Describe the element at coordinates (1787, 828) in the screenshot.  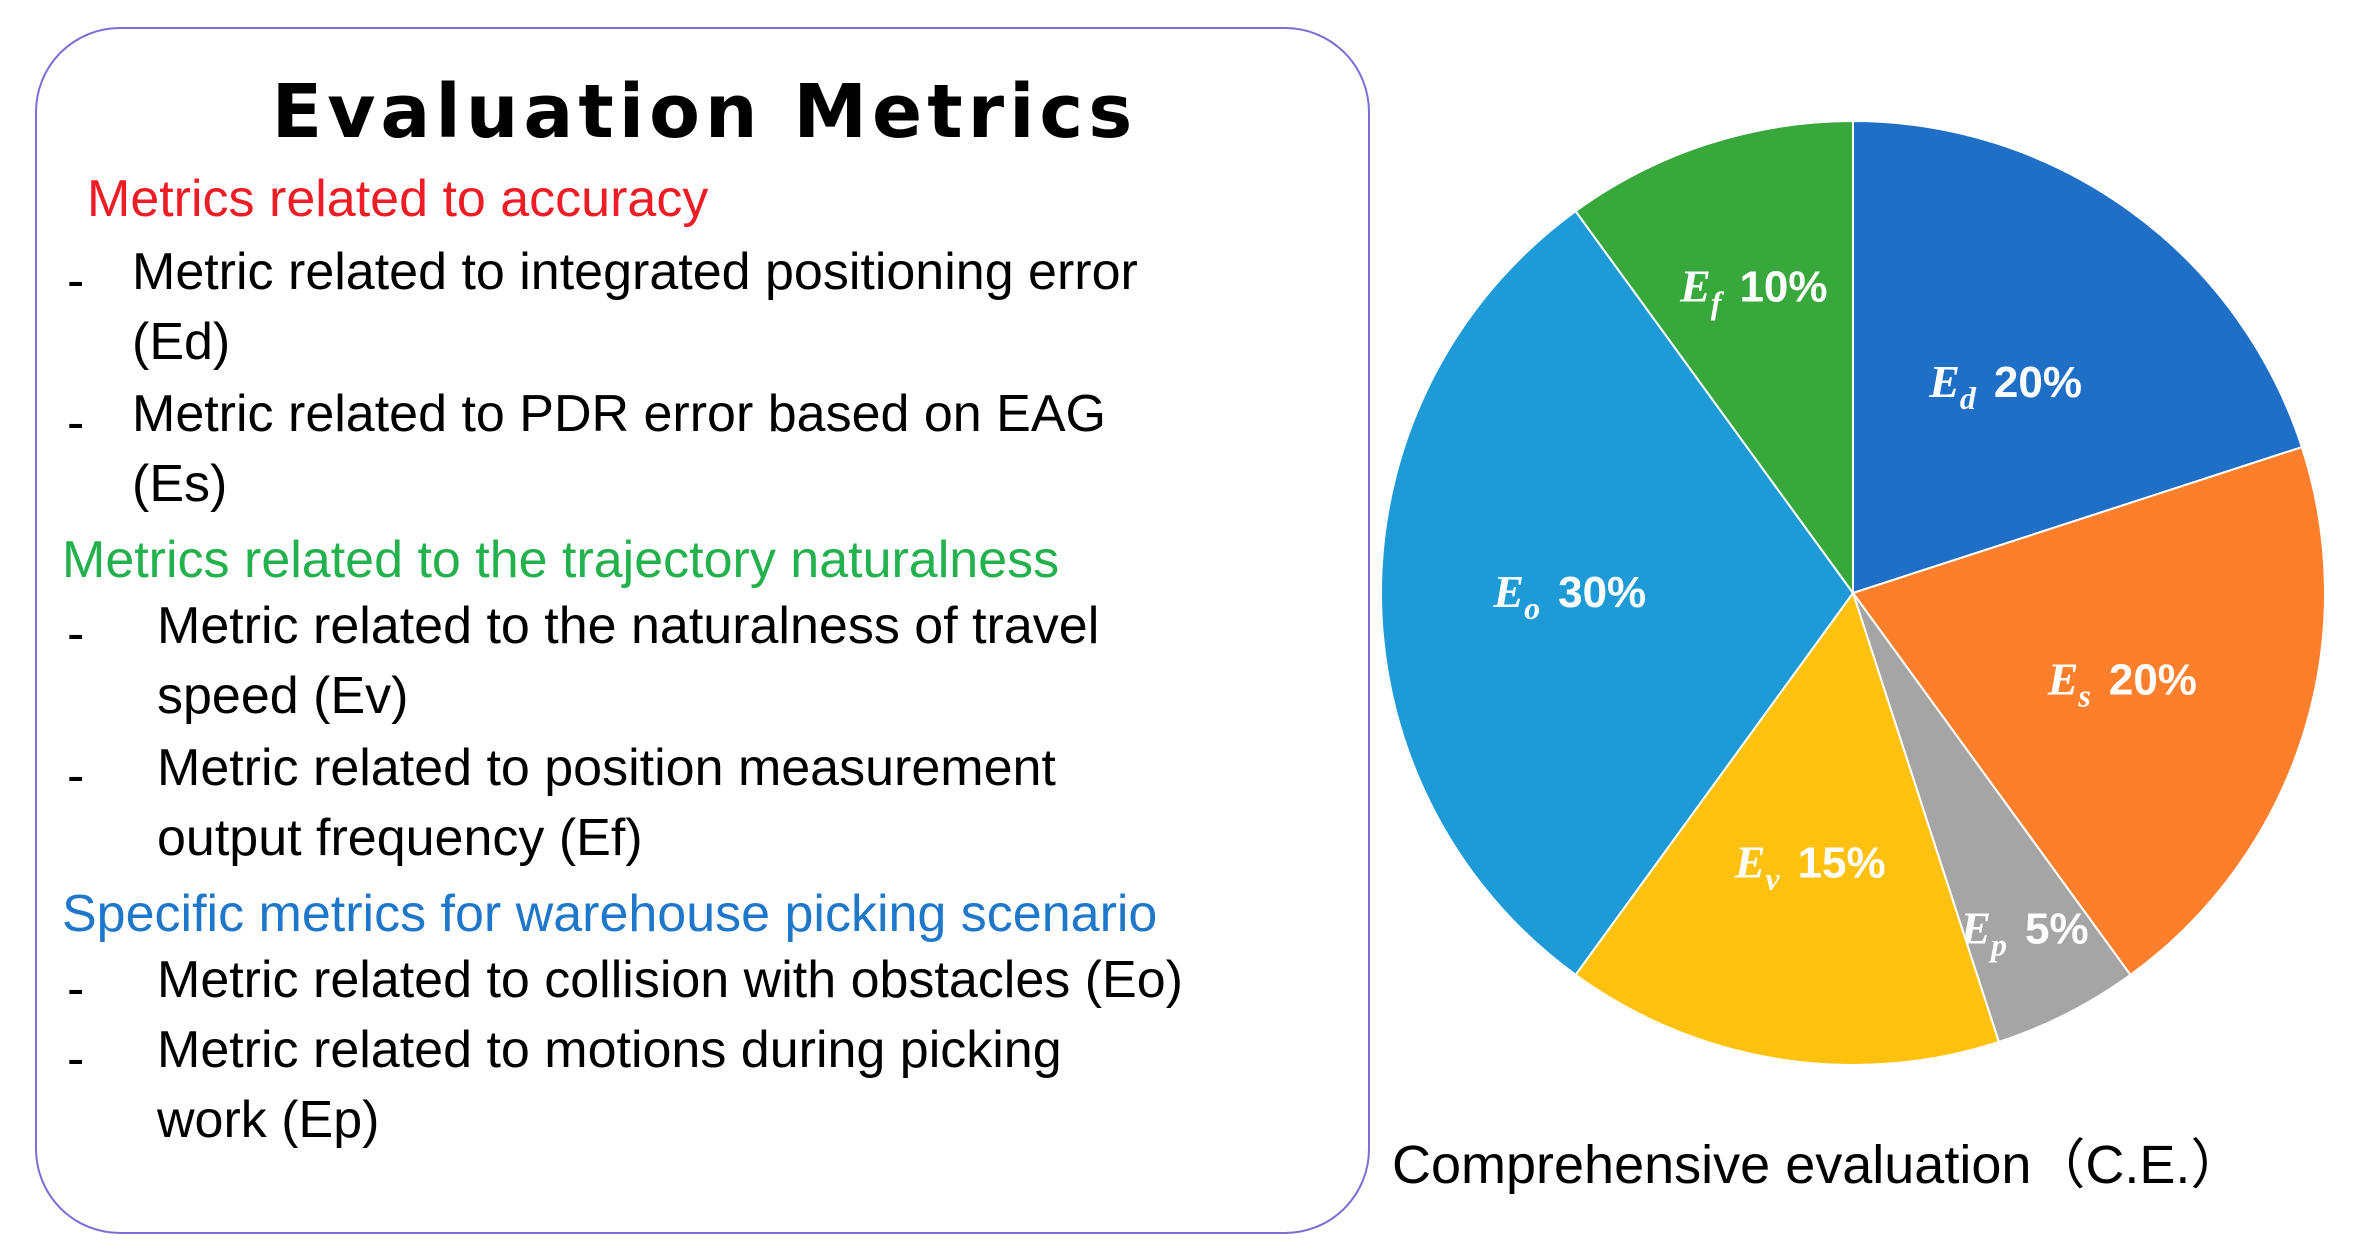
I see `pie-slice-ev` at that location.